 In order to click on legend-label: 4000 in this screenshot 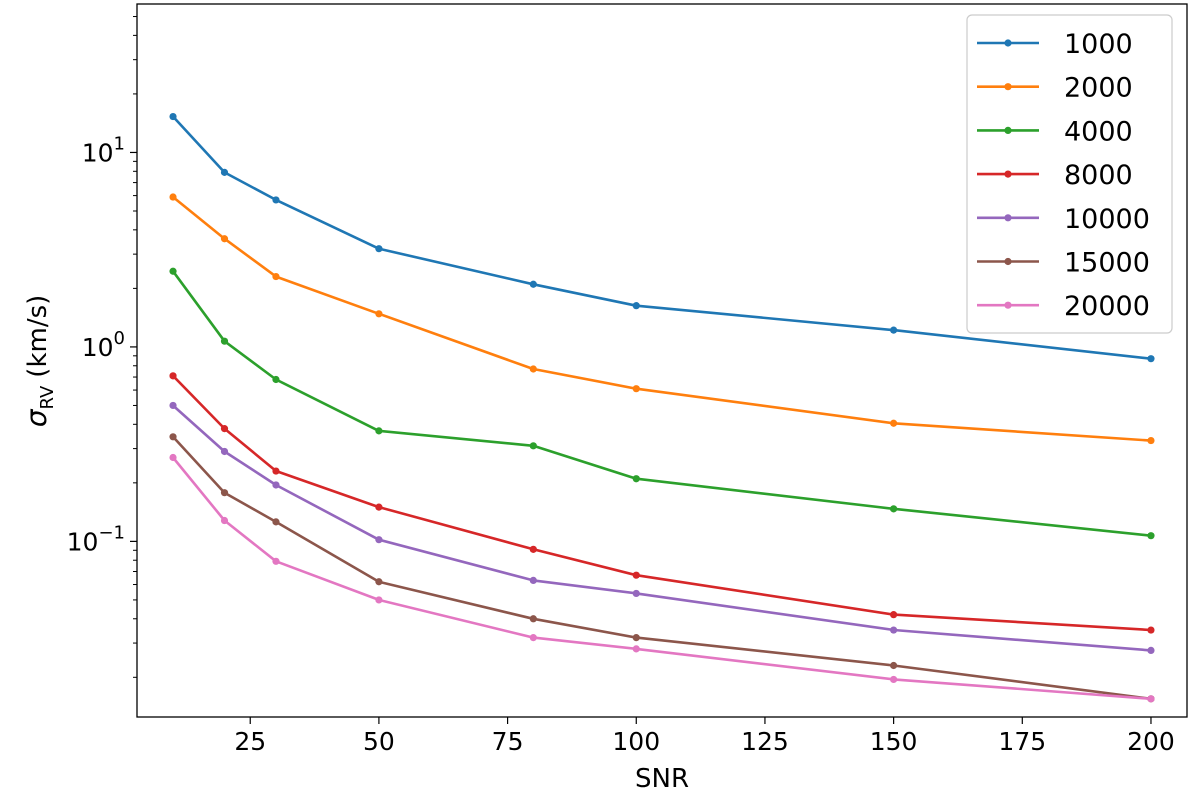, I will do `click(1098, 131)`.